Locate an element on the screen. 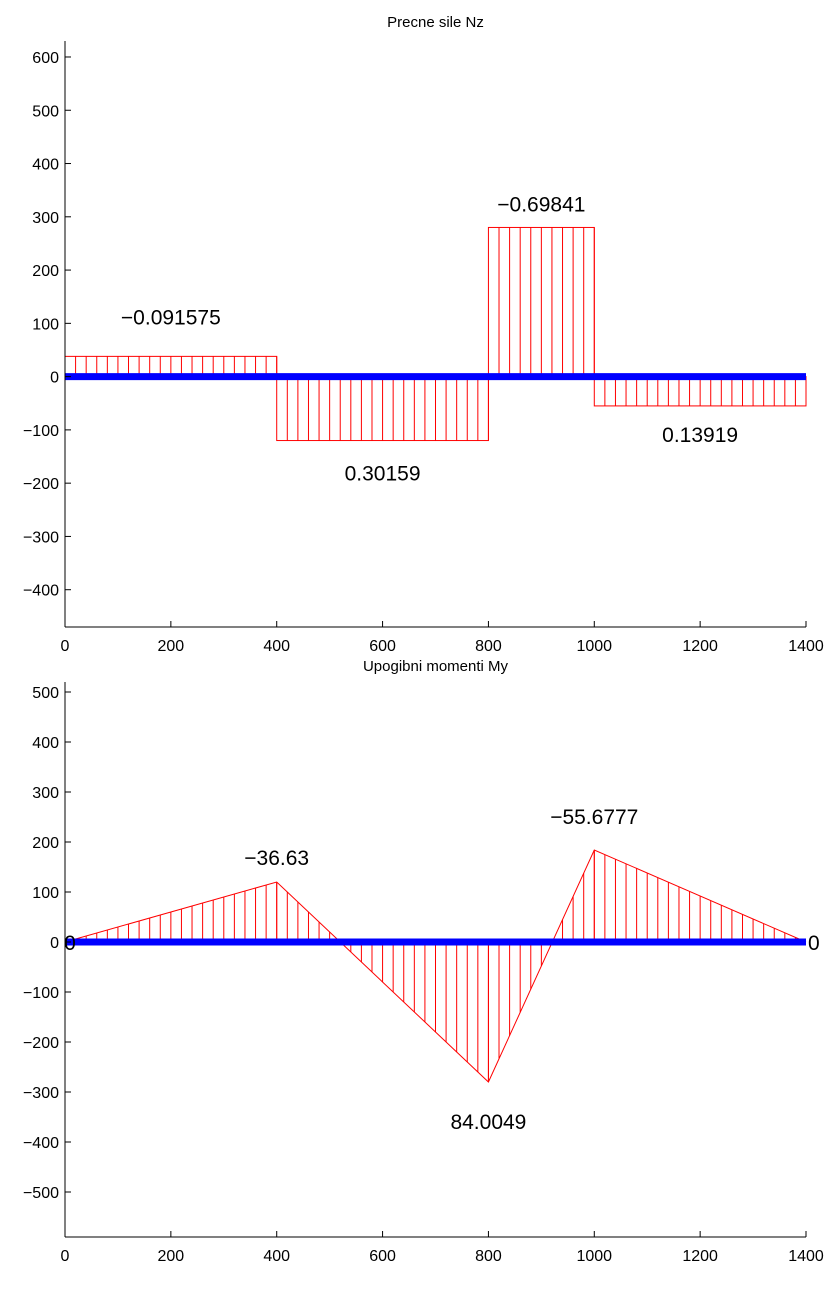  segment-label: −0.091575 is located at coordinates (171, 317).